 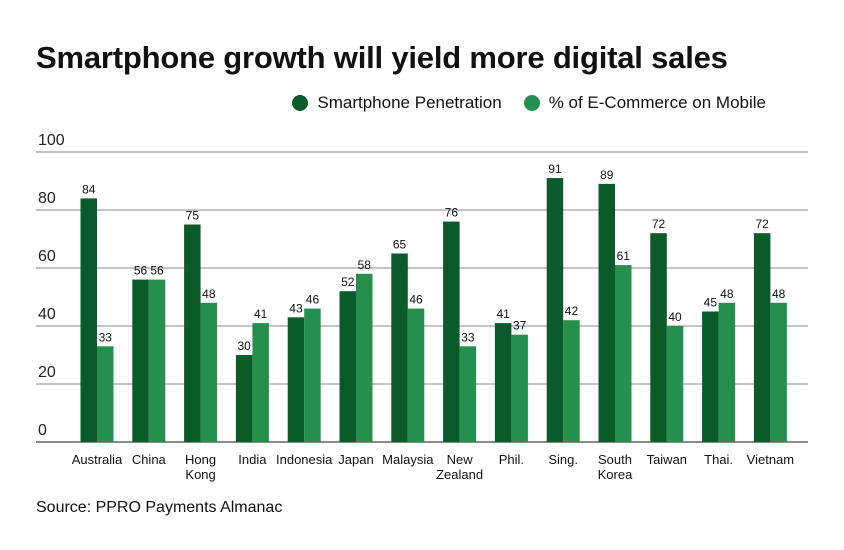 I want to click on bar-series2-australia, so click(x=105, y=394).